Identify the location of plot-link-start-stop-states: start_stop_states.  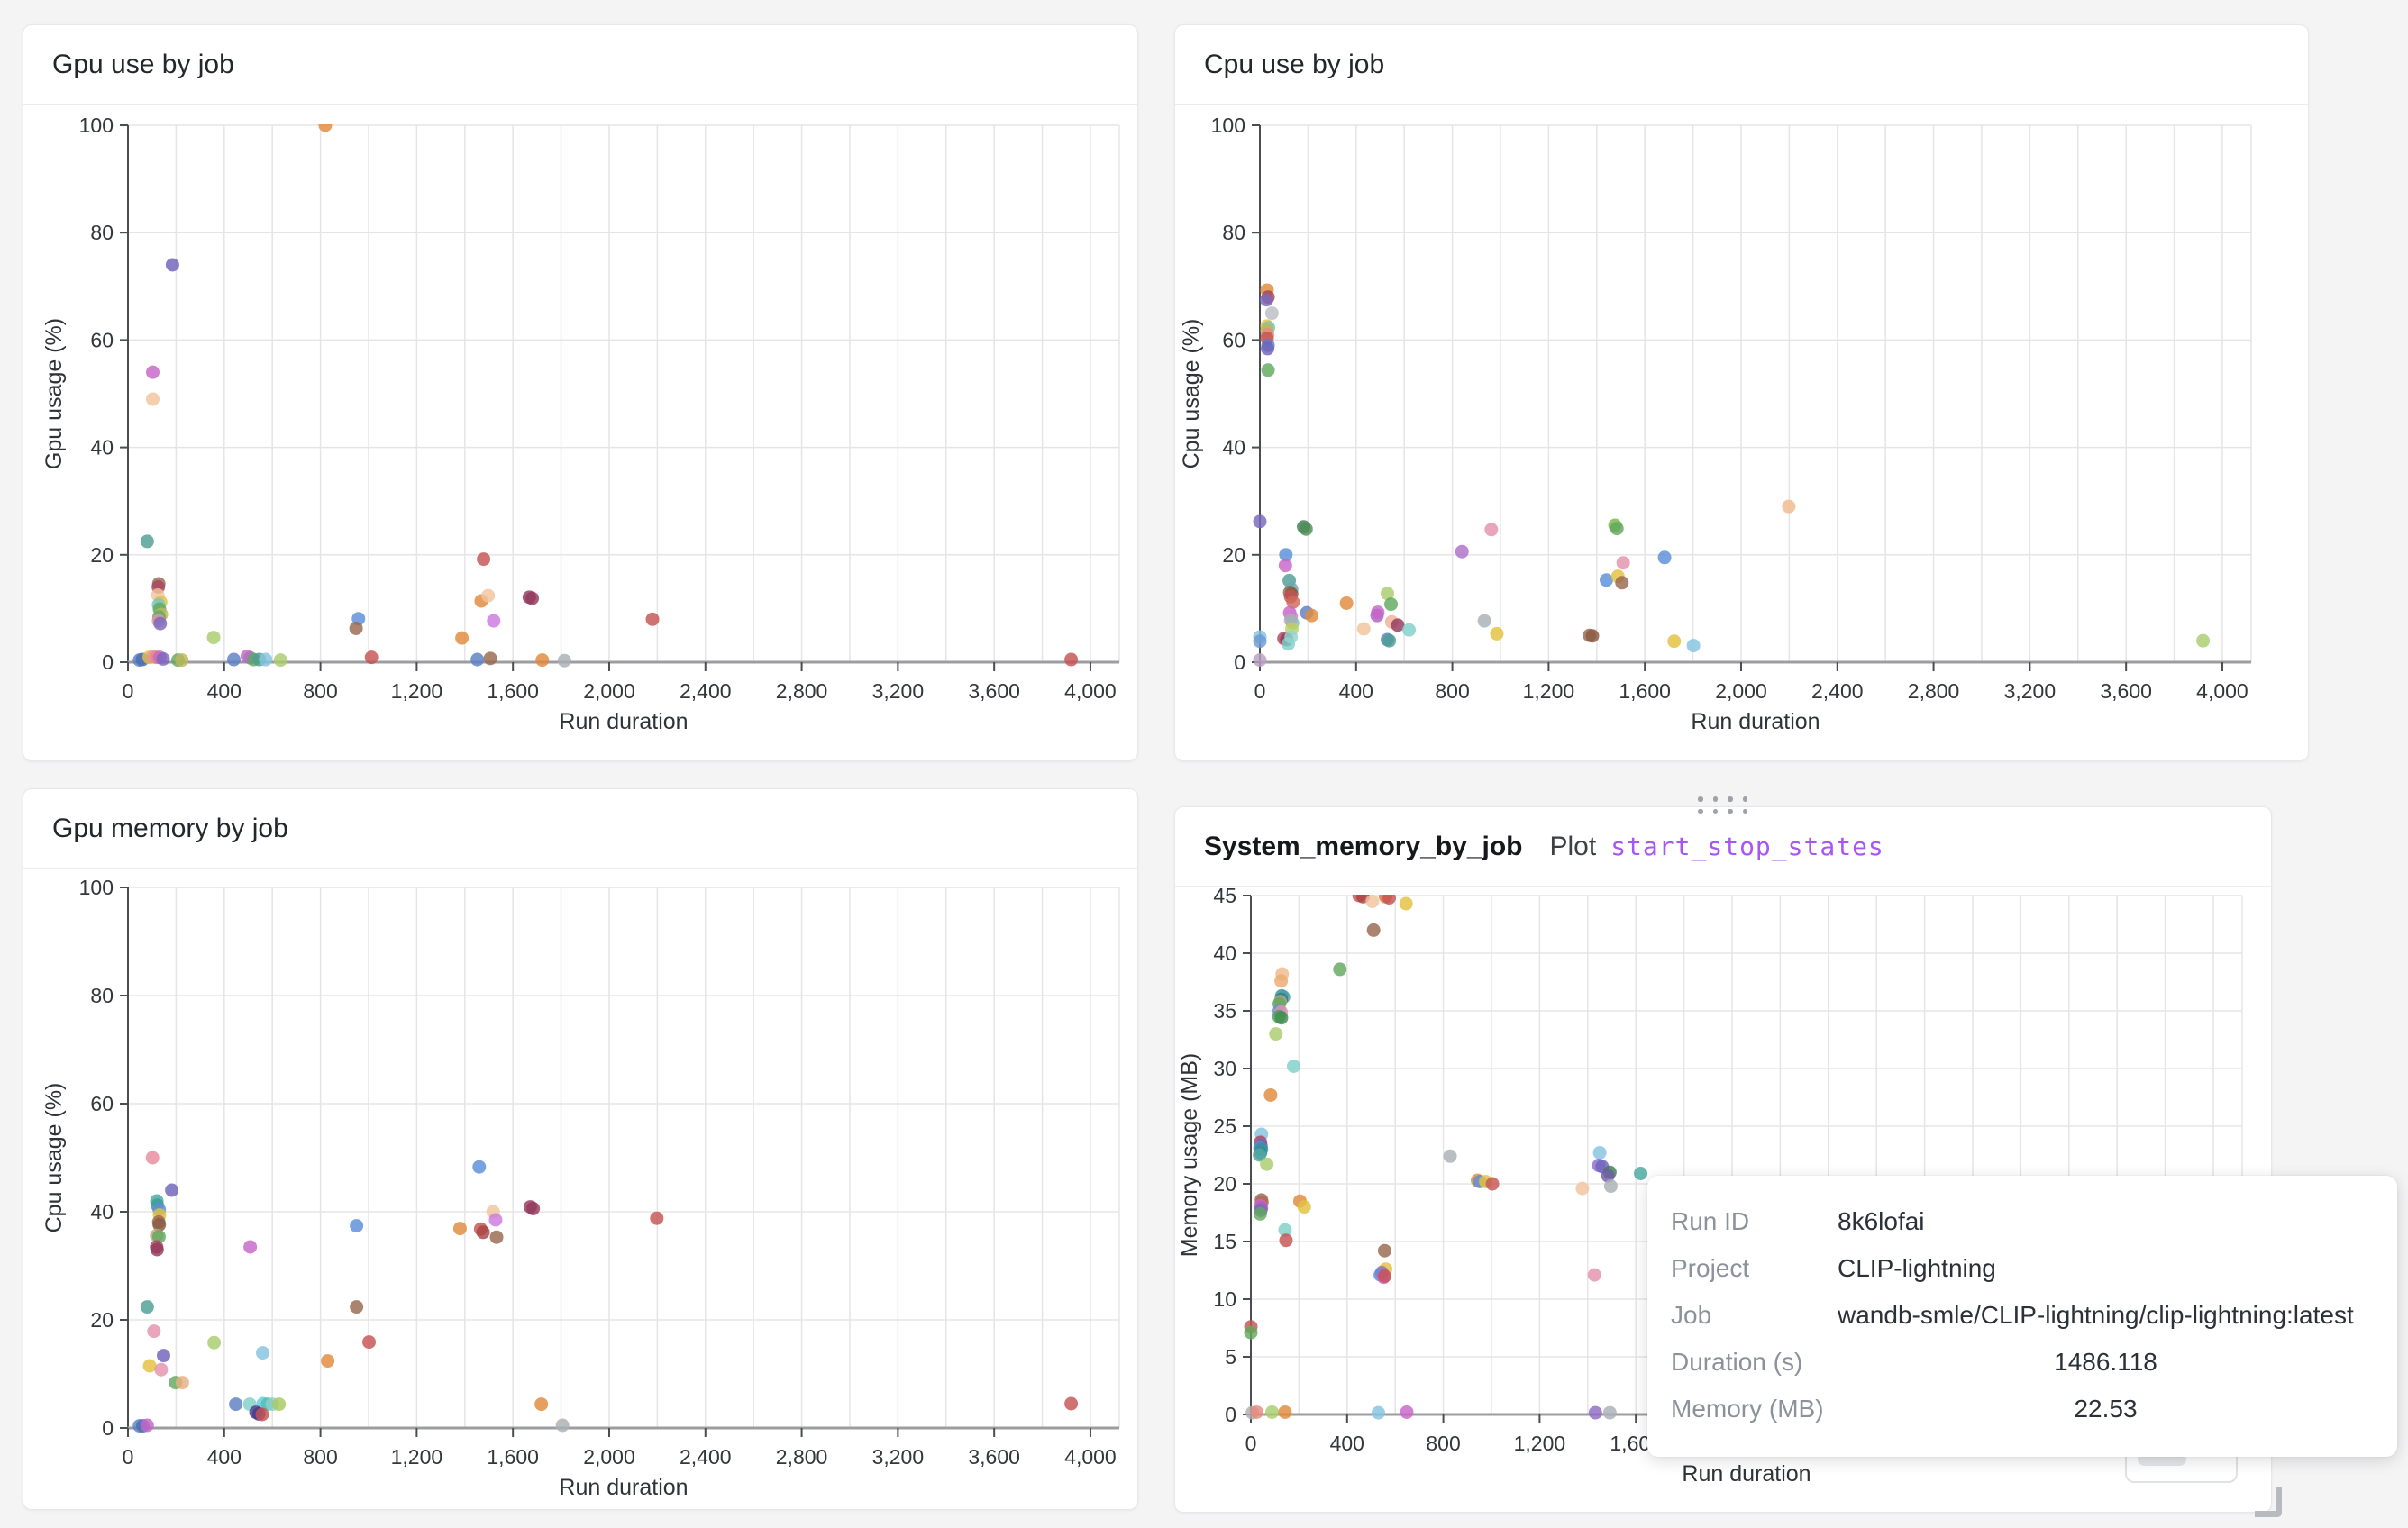
(1747, 846).